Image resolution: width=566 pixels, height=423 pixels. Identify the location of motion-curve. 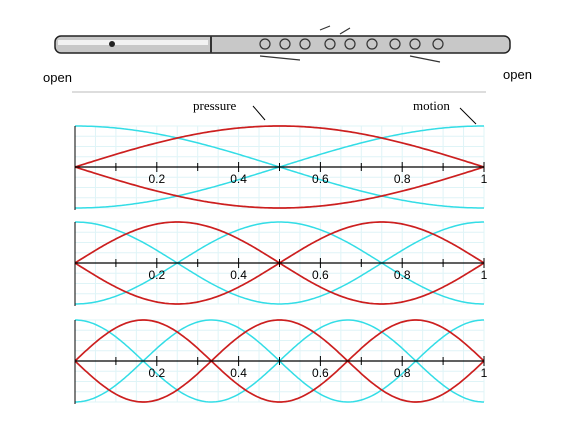
(279, 263).